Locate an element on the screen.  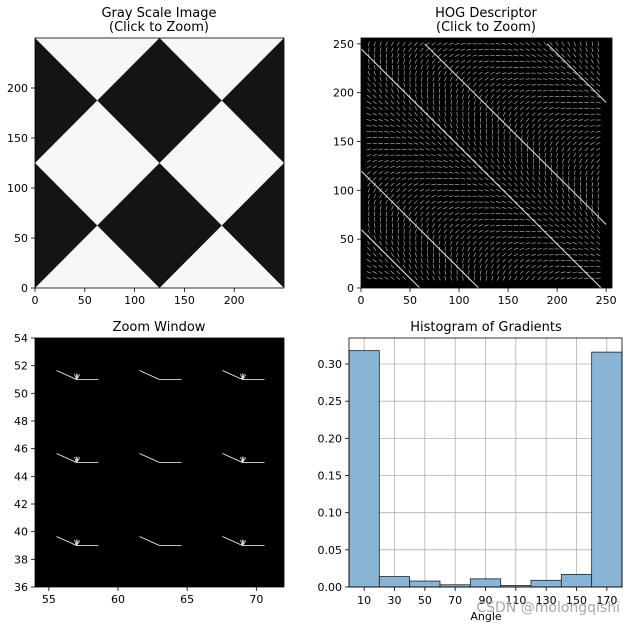
grayscale-title-line2: (Click to Zoom) is located at coordinates (159, 27).